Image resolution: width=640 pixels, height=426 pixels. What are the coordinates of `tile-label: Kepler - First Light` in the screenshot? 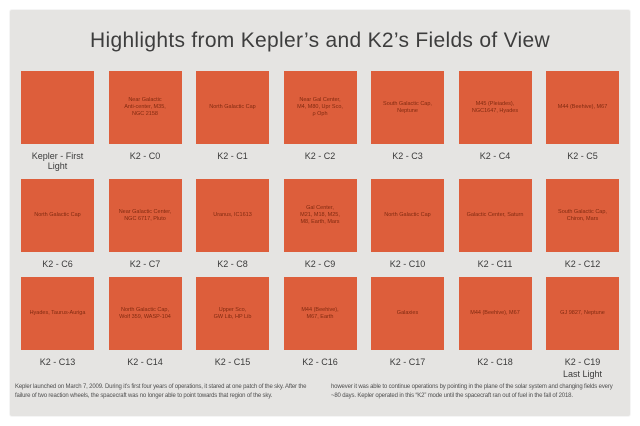 It's located at (57, 161).